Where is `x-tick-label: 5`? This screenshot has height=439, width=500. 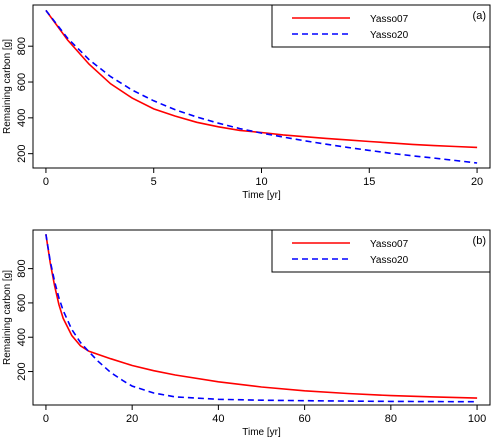
x-tick-label: 5 is located at coordinates (154, 182).